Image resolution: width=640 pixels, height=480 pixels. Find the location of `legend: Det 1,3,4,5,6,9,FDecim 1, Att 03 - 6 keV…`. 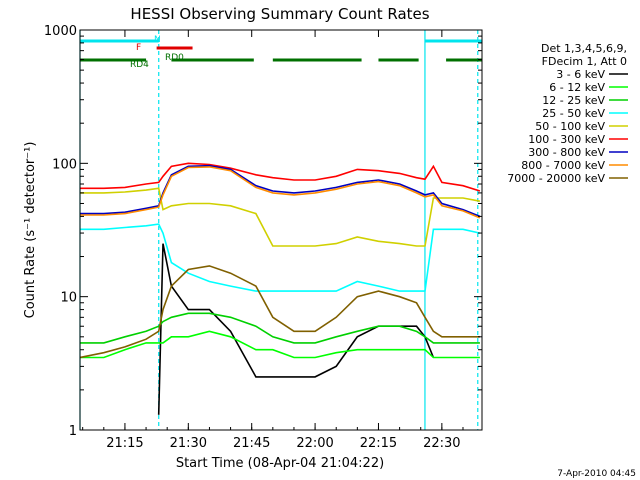

legend: Det 1,3,4,5,6,9,FDecim 1, Att 03 - 6 keV… is located at coordinates (567, 113).